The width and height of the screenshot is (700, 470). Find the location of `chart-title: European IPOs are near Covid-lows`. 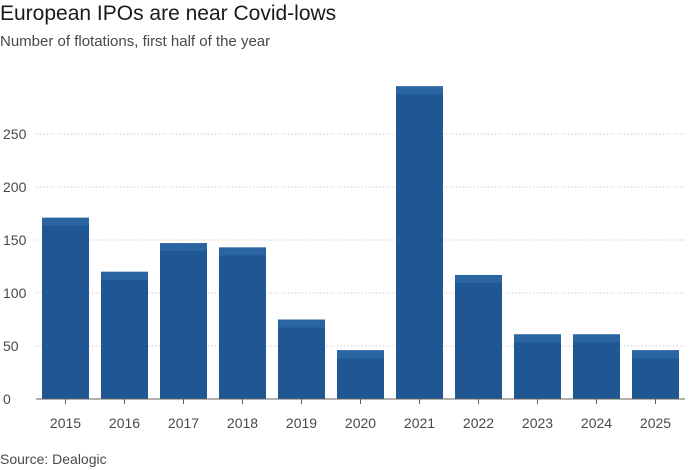

chart-title: European IPOs are near Covid-lows is located at coordinates (168, 13).